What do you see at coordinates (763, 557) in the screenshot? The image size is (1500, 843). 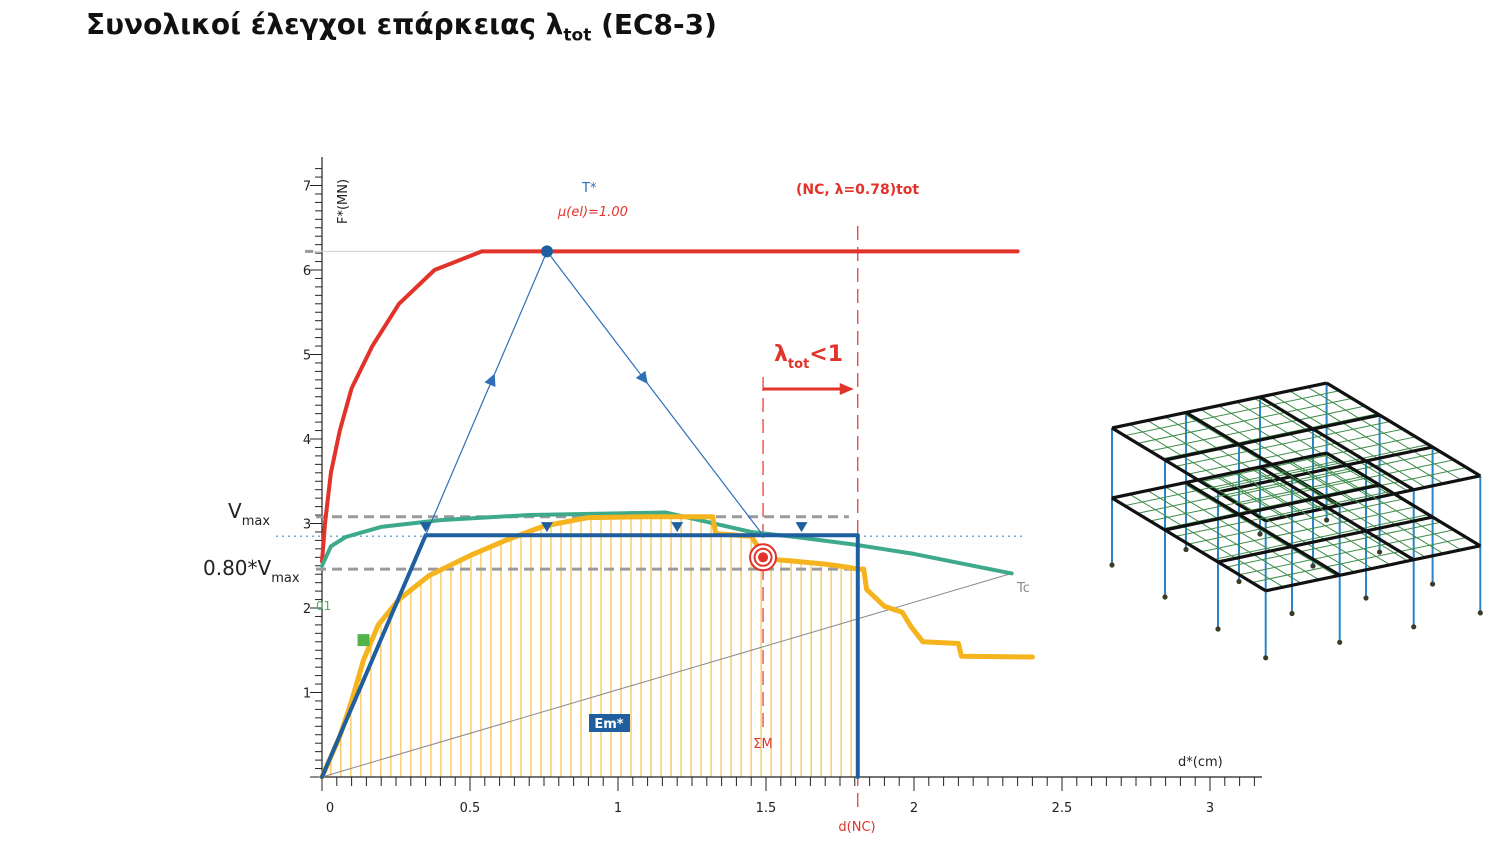 I see `target-point-center` at bounding box center [763, 557].